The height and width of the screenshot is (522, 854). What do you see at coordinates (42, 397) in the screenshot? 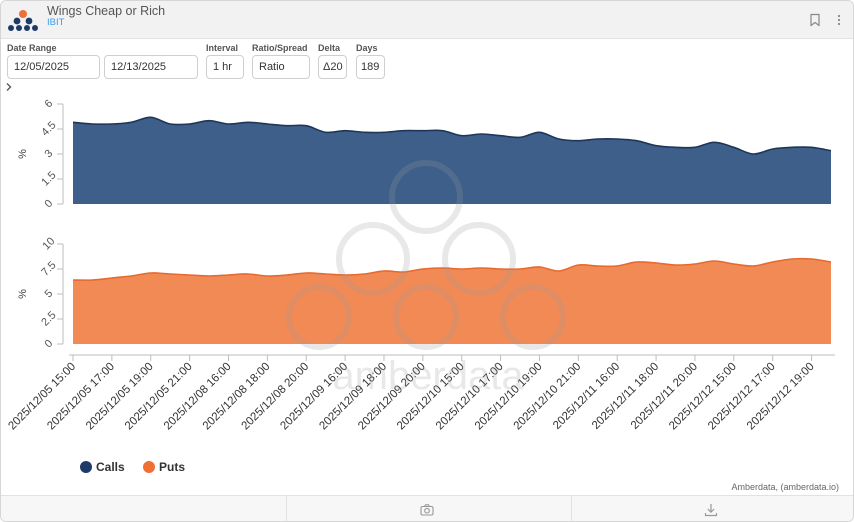
I see `x-tick-label: 2025/12/05 15:00` at bounding box center [42, 397].